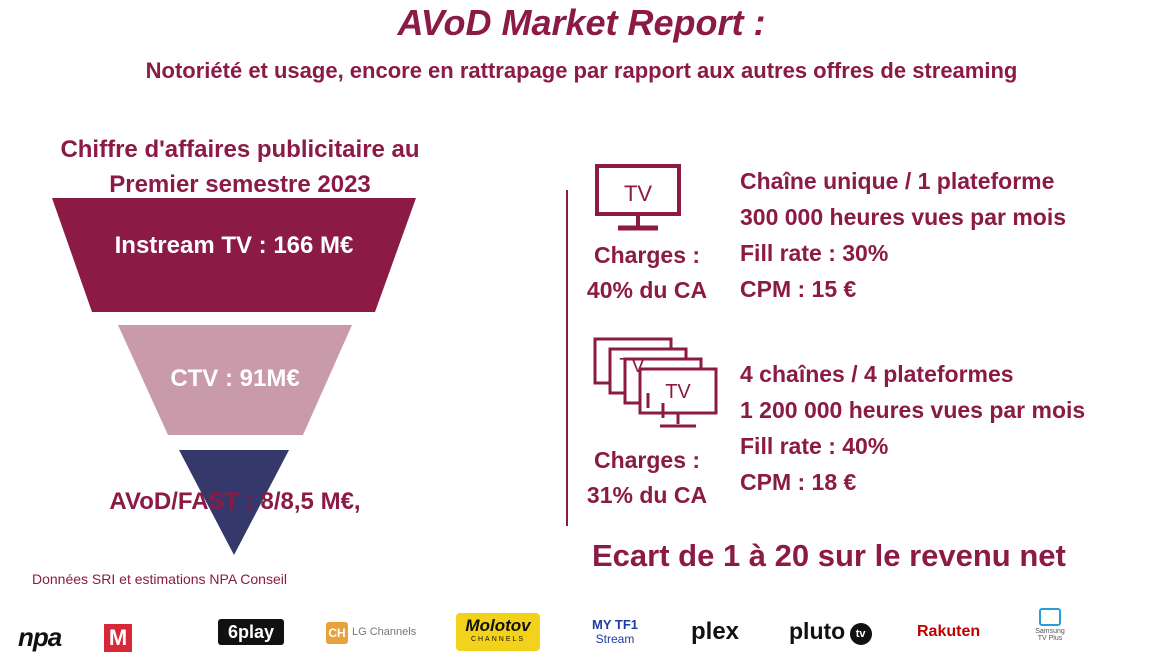 The width and height of the screenshot is (1163, 658). I want to click on charges-label-1: Charges :, so click(647, 255).